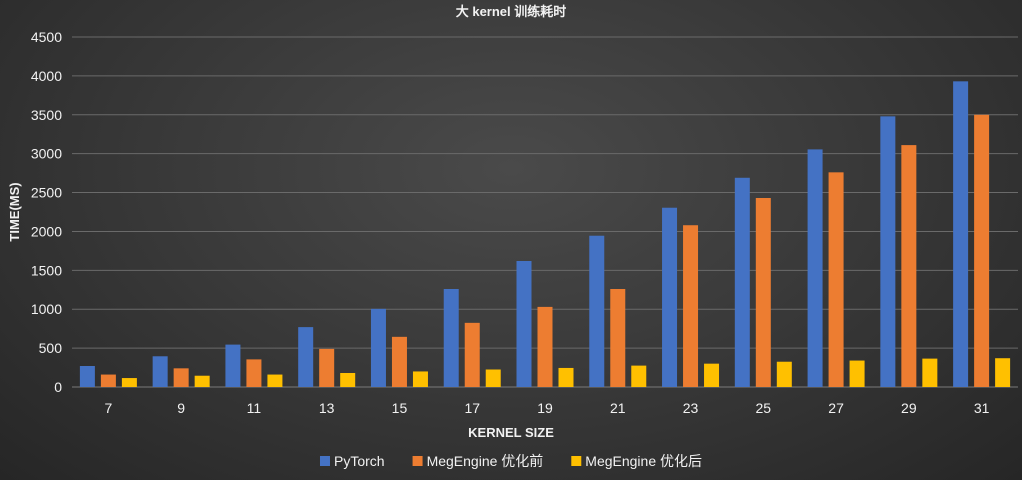 Image resolution: width=1022 pixels, height=480 pixels. Describe the element at coordinates (51, 348) in the screenshot. I see `y-tick-label: 500` at that location.